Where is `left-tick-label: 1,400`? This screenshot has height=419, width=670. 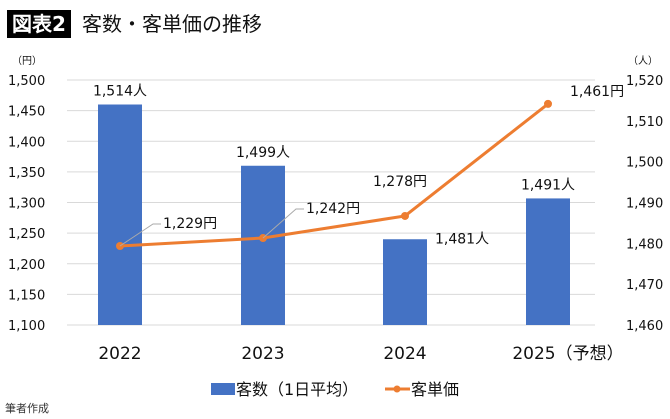 left-tick-label: 1,400 is located at coordinates (26, 142).